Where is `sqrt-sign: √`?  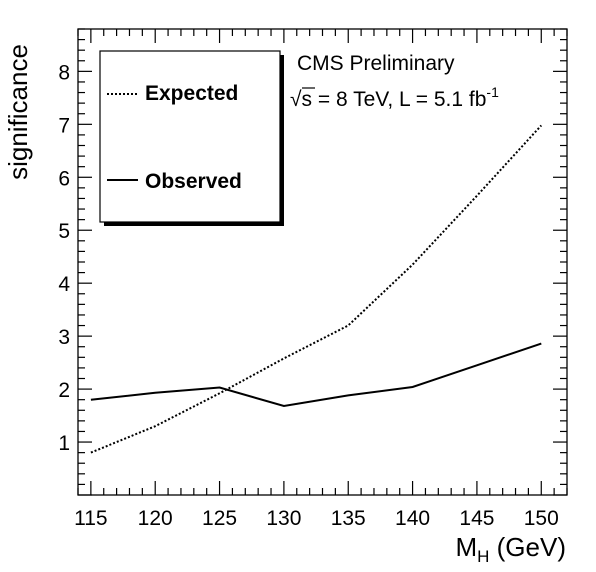 sqrt-sign: √ is located at coordinates (296, 99).